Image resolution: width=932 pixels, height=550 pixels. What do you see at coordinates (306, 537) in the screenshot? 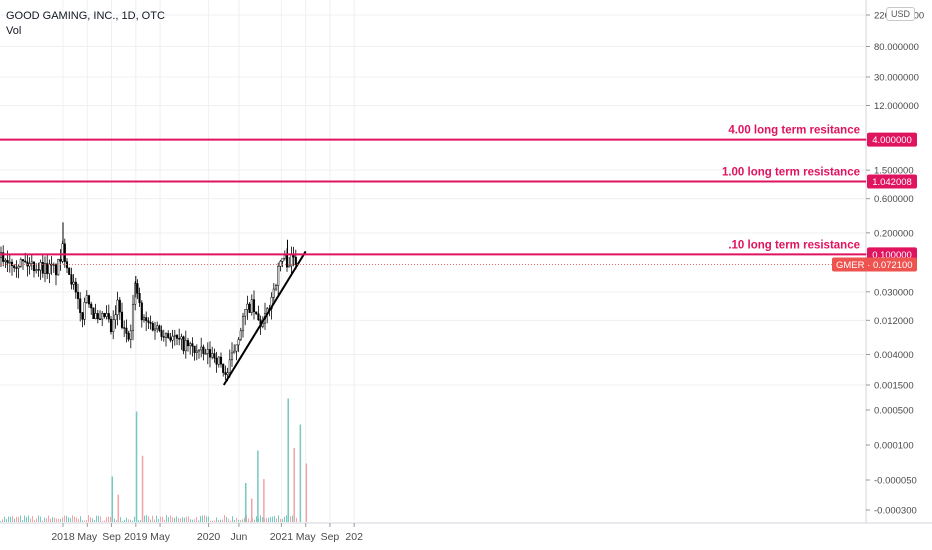
I see `time-tick-label: May` at bounding box center [306, 537].